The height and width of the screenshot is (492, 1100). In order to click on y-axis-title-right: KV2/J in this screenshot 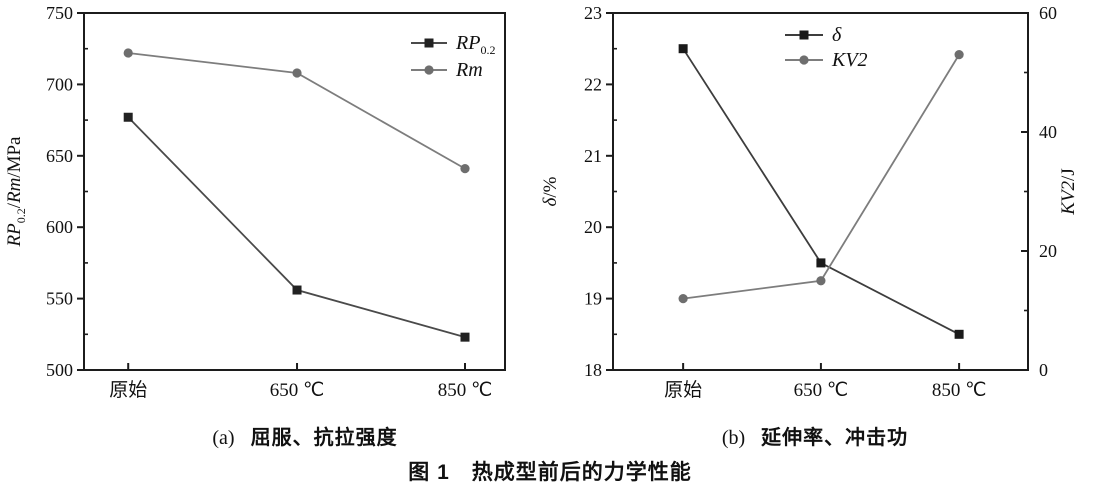, I will do `click(1068, 191)`.